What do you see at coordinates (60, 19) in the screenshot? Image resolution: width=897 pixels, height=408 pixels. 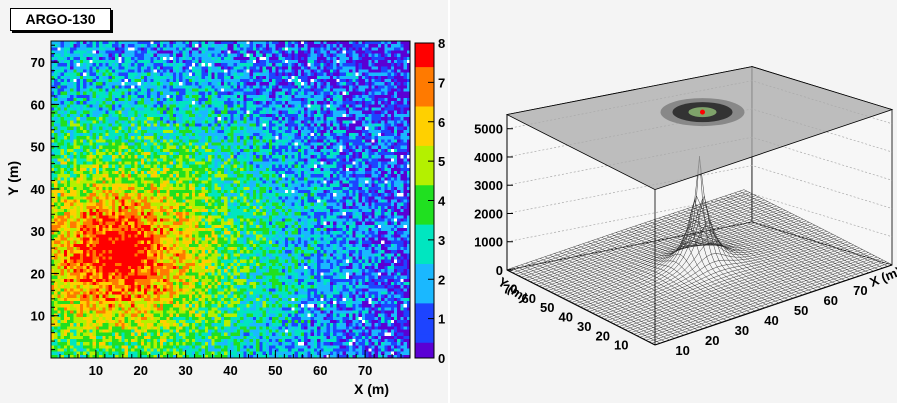 I see `panel-title: ARGO-130` at bounding box center [60, 19].